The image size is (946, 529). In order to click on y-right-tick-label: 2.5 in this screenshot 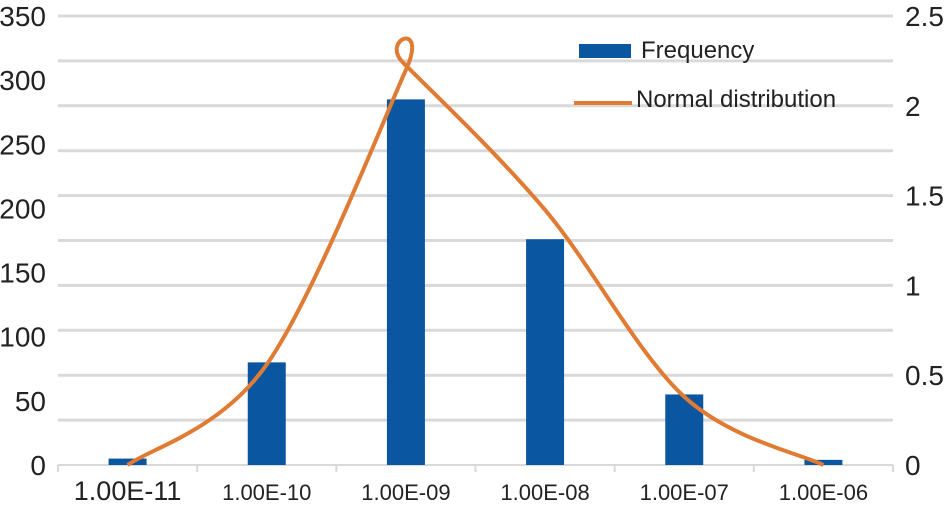, I will do `click(924, 16)`.